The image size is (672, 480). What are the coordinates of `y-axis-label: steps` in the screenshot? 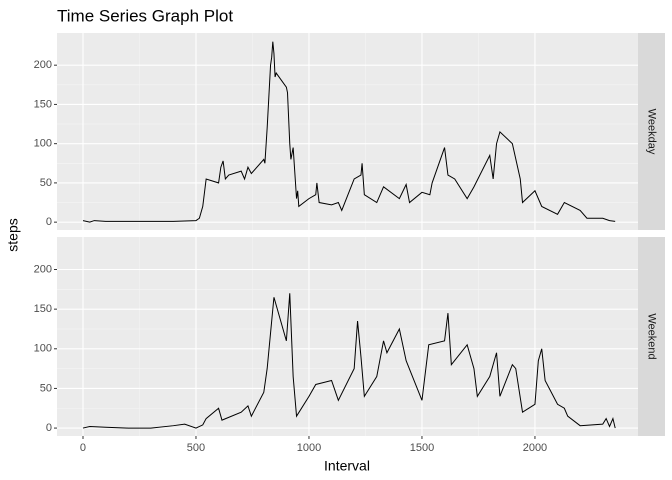 It's located at (13, 234).